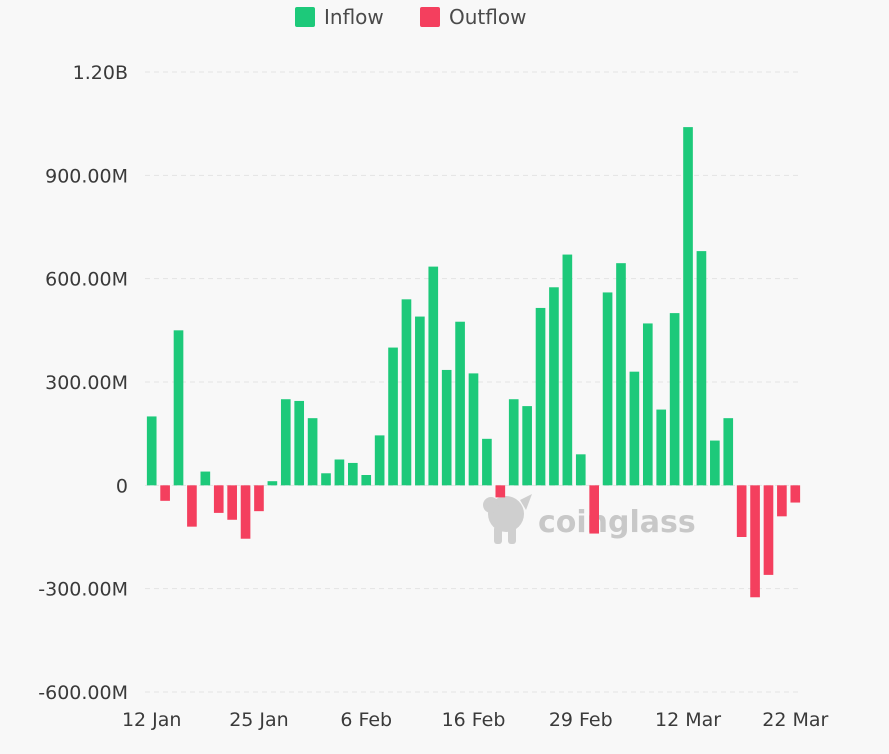  I want to click on legend-swatch-outflow, so click(430, 17).